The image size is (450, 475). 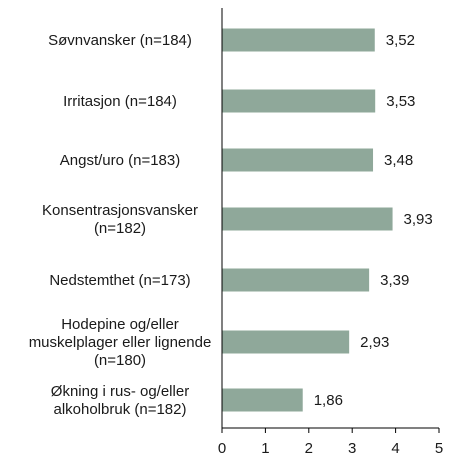 I want to click on value-label-6: 1,86, so click(x=328, y=400).